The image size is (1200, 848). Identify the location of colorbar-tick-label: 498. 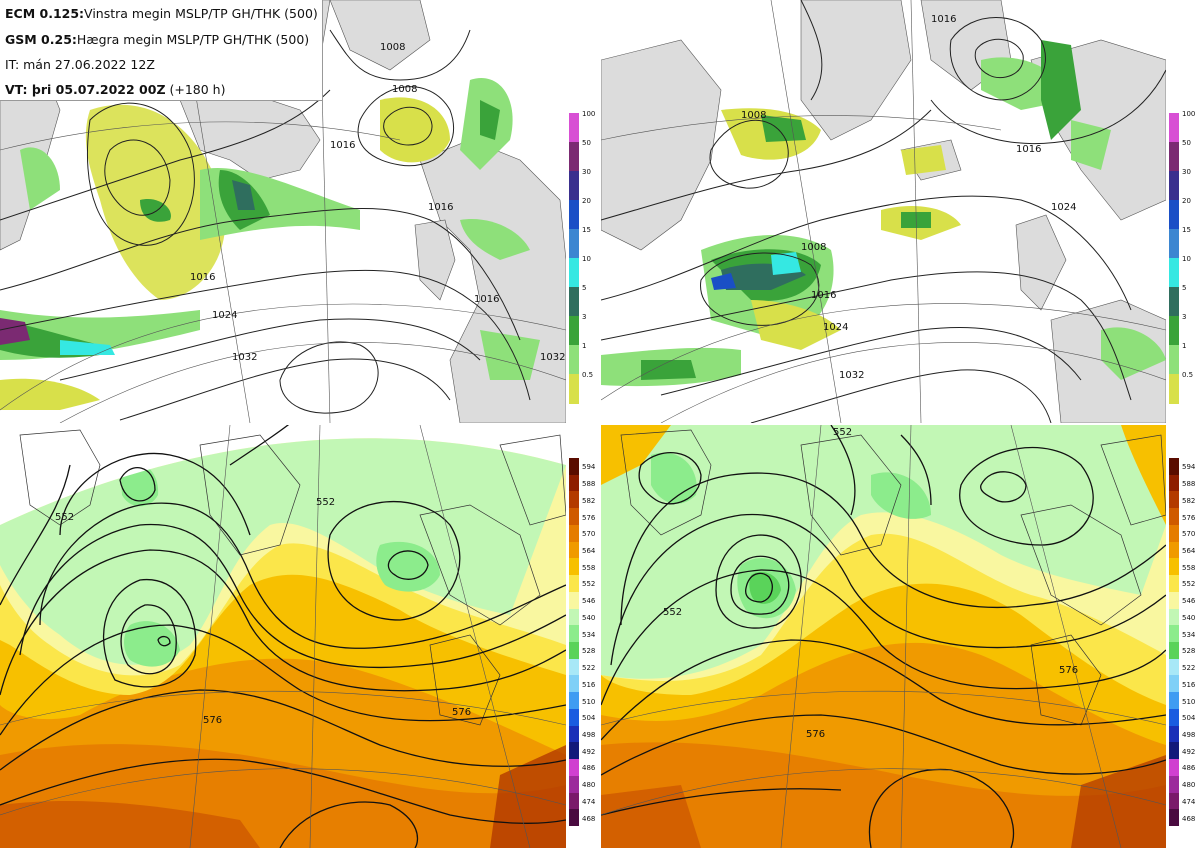
(589, 735).